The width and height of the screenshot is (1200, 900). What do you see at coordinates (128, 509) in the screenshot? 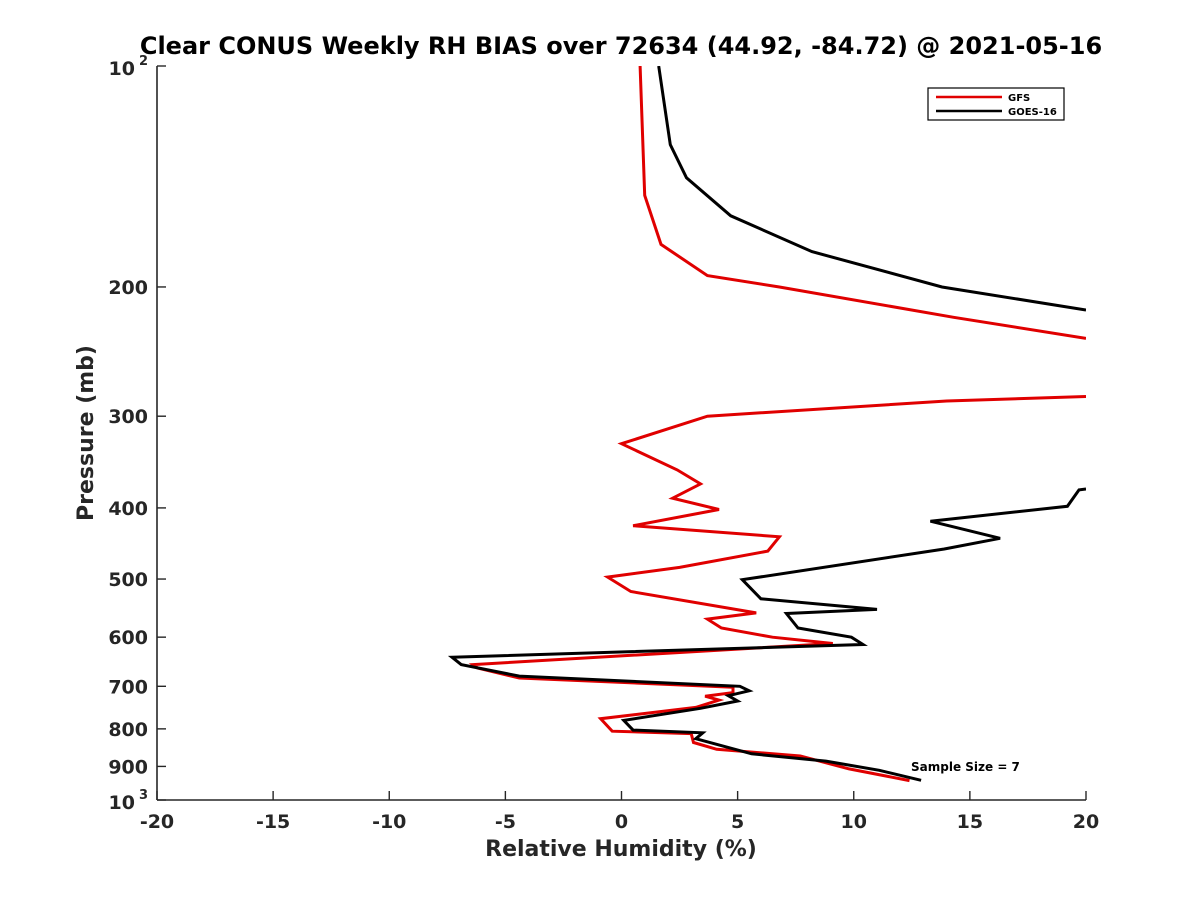
I see `y-tick-label: 400` at bounding box center [128, 509].